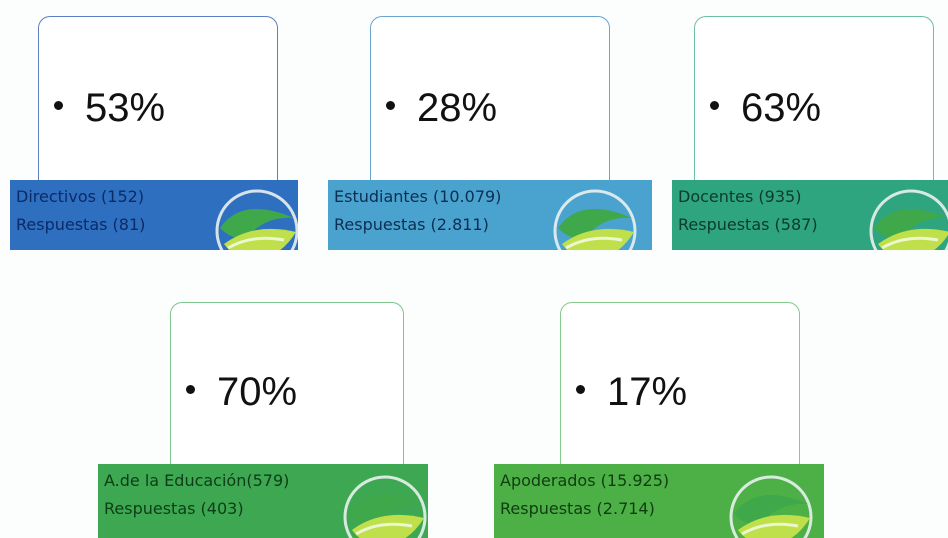  I want to click on band-apoderados: Apoderados (15.925) Respuestas (2.714), so click(659, 501).